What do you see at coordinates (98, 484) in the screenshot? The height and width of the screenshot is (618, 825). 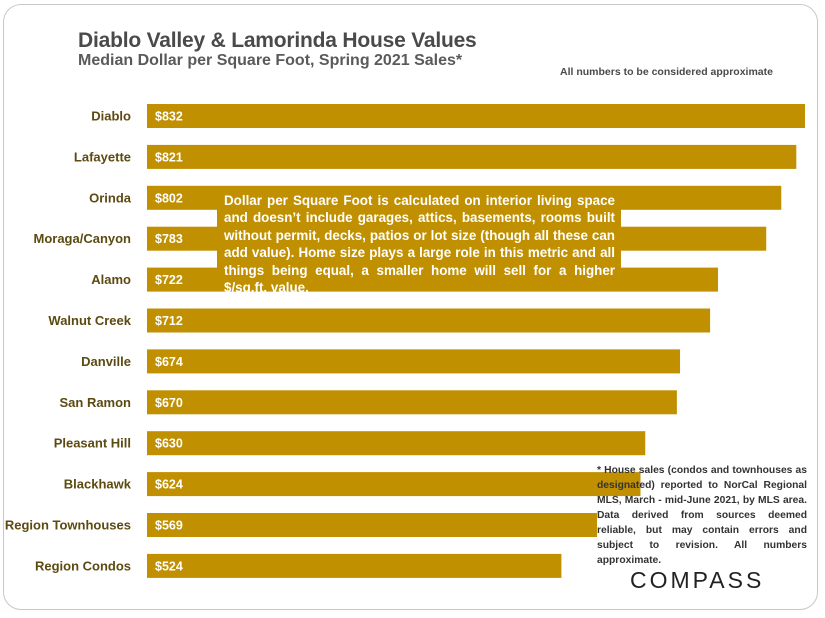 I see `category-label: Blackhawk` at bounding box center [98, 484].